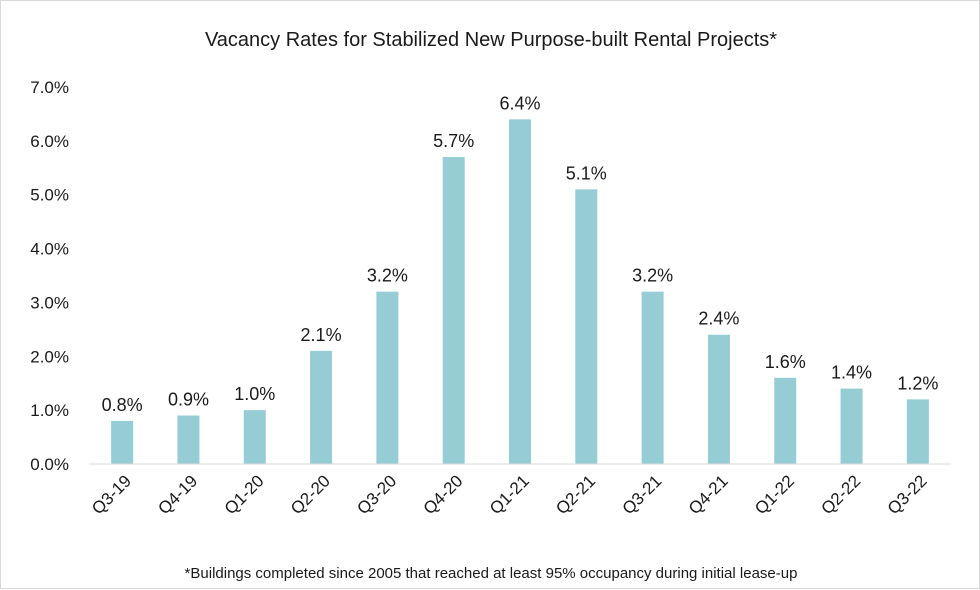 The height and width of the screenshot is (590, 980). What do you see at coordinates (575, 494) in the screenshot?
I see `x-tick-label: Q2-21` at bounding box center [575, 494].